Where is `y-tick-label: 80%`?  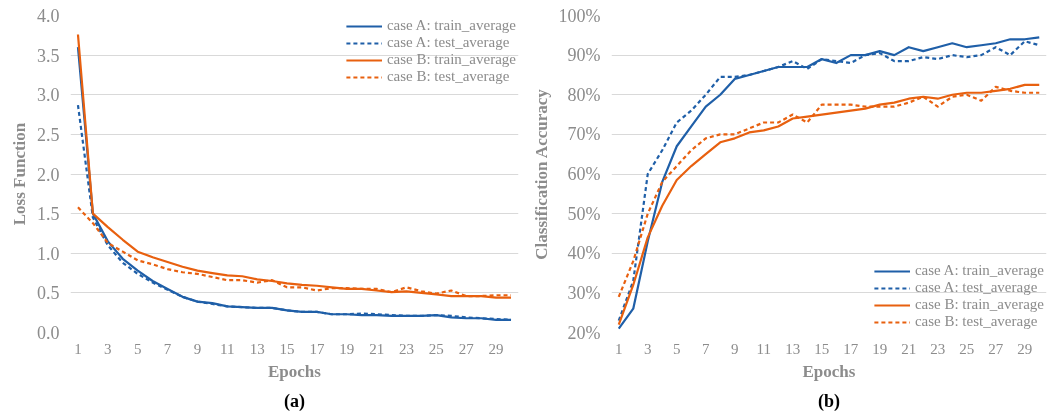 y-tick-label: 80% is located at coordinates (584, 94).